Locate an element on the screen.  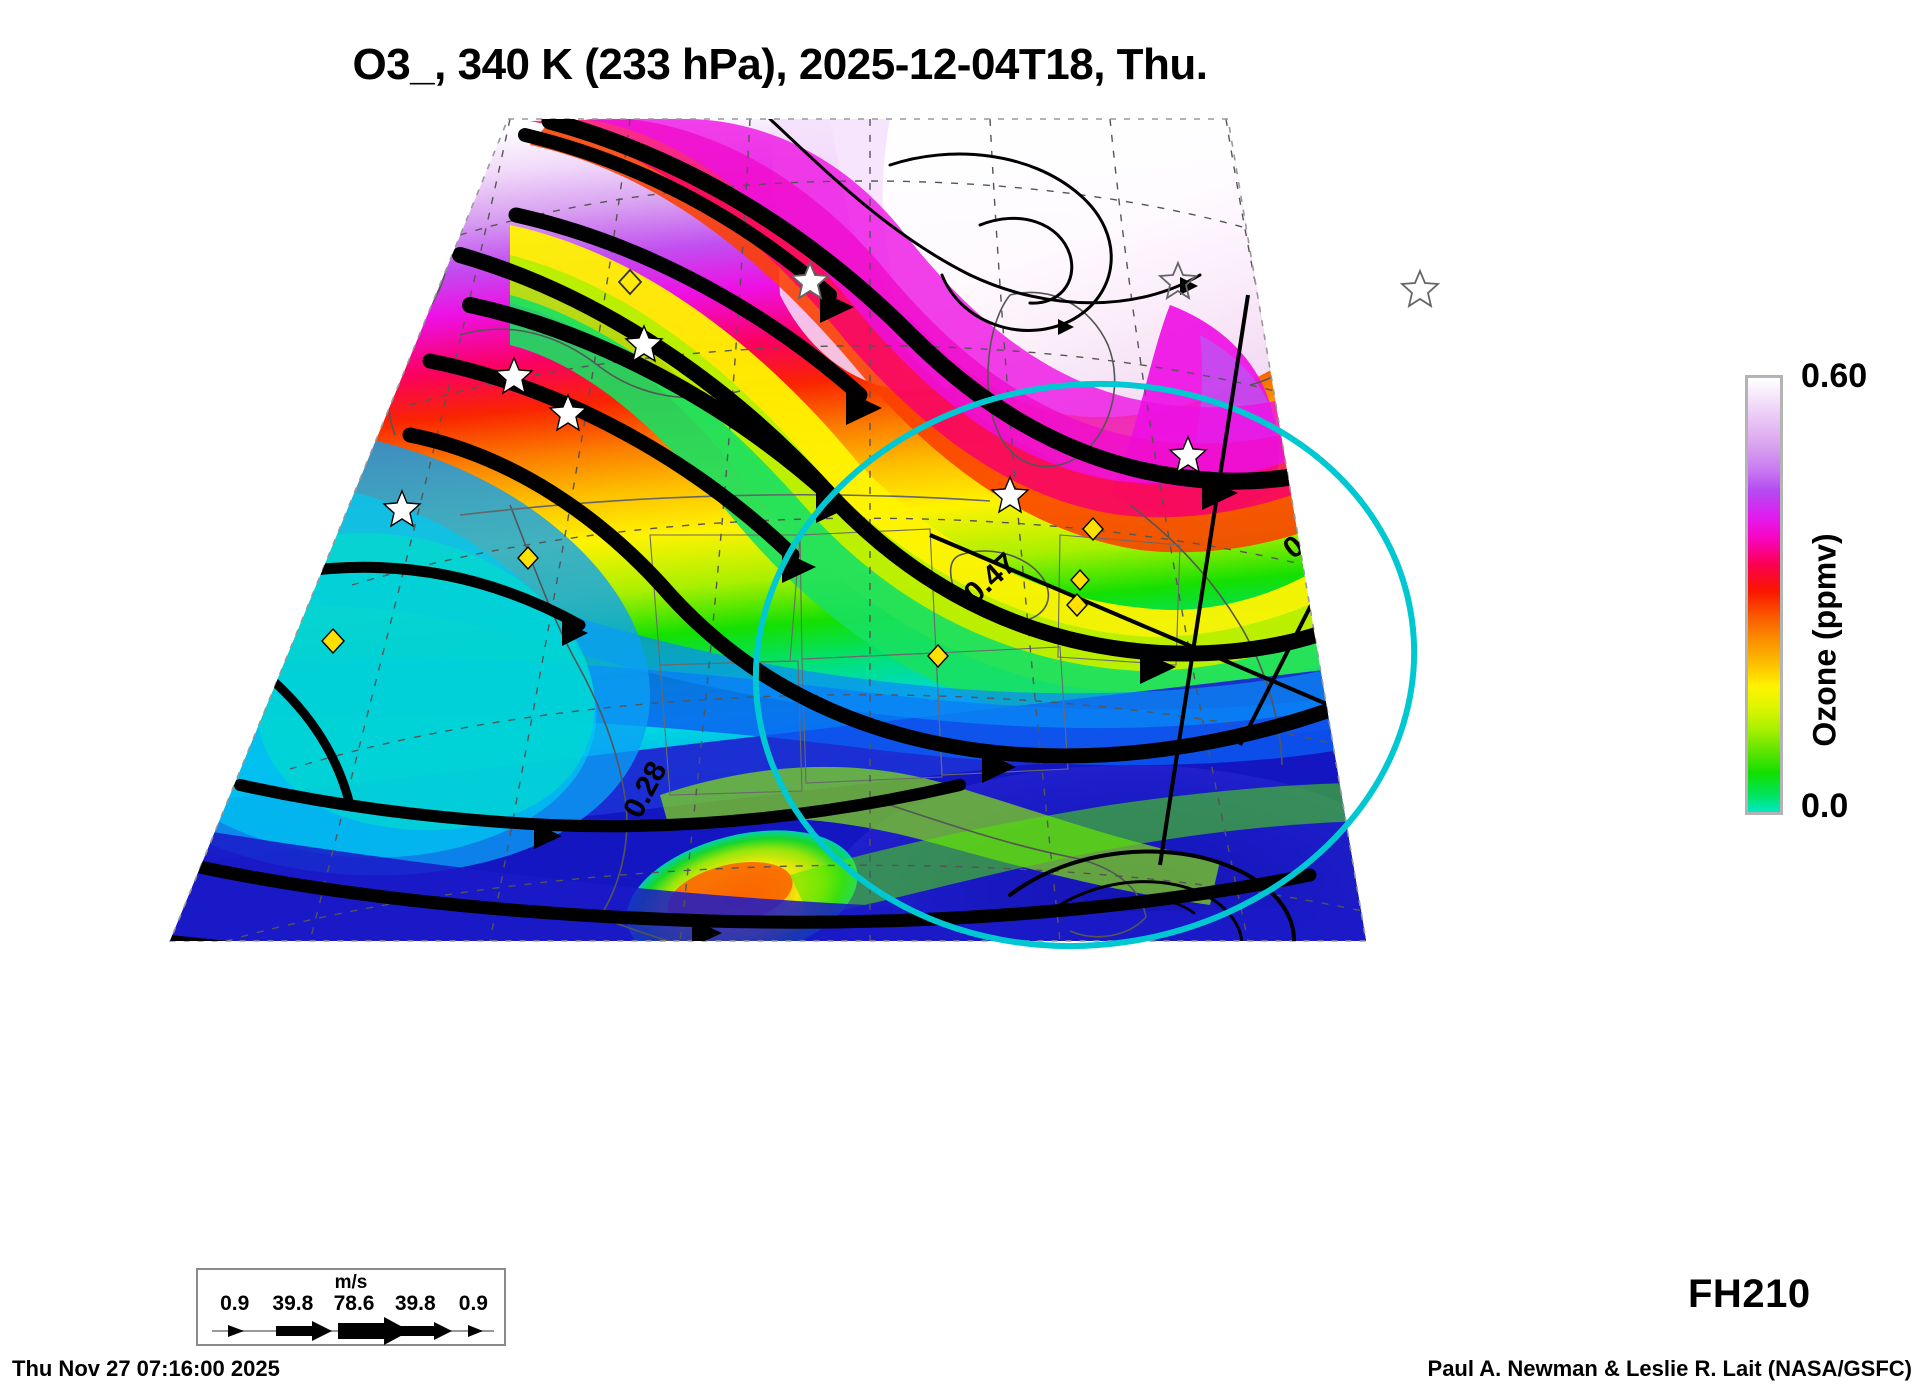
wind-tick-label: 78.6 is located at coordinates (354, 1303).